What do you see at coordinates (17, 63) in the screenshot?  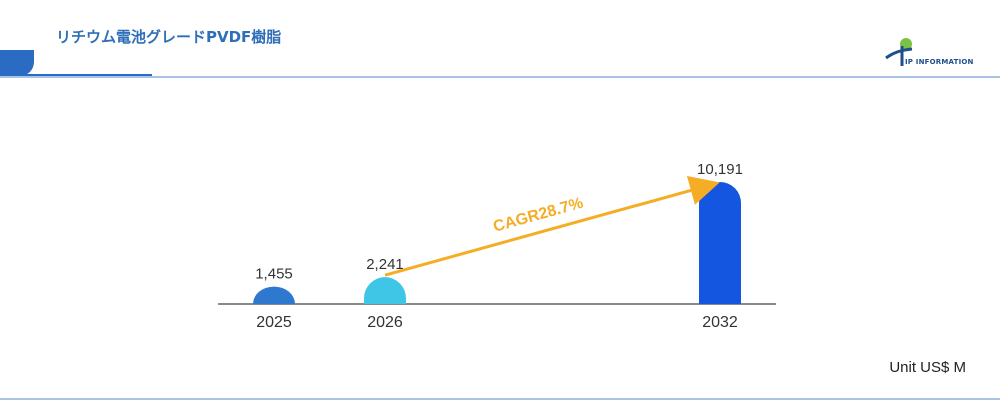 I see `header-tab-accent` at bounding box center [17, 63].